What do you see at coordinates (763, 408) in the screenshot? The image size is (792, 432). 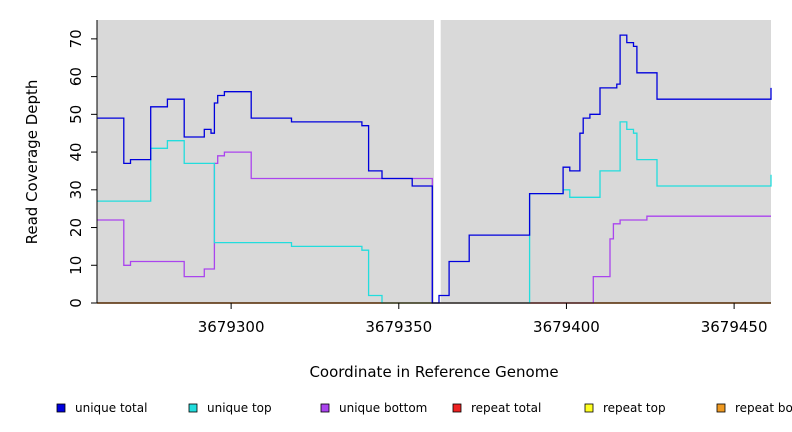 I see `legend-label-repeat-bottom: repeat bottom` at bounding box center [763, 408].